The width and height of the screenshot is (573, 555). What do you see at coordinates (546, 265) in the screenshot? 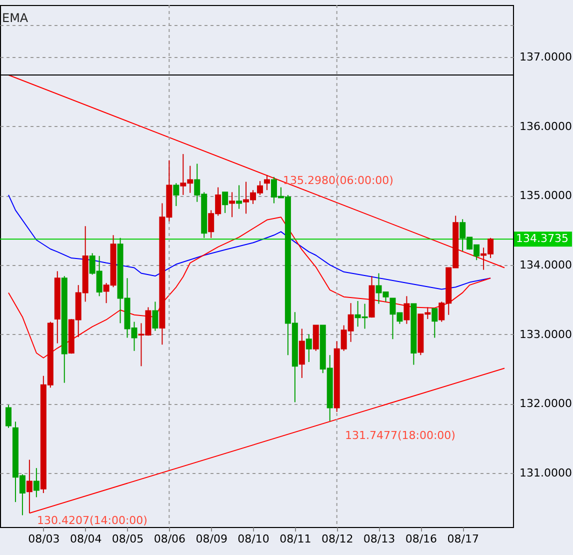
I see `y-tick-label: 134.0000` at bounding box center [546, 265].